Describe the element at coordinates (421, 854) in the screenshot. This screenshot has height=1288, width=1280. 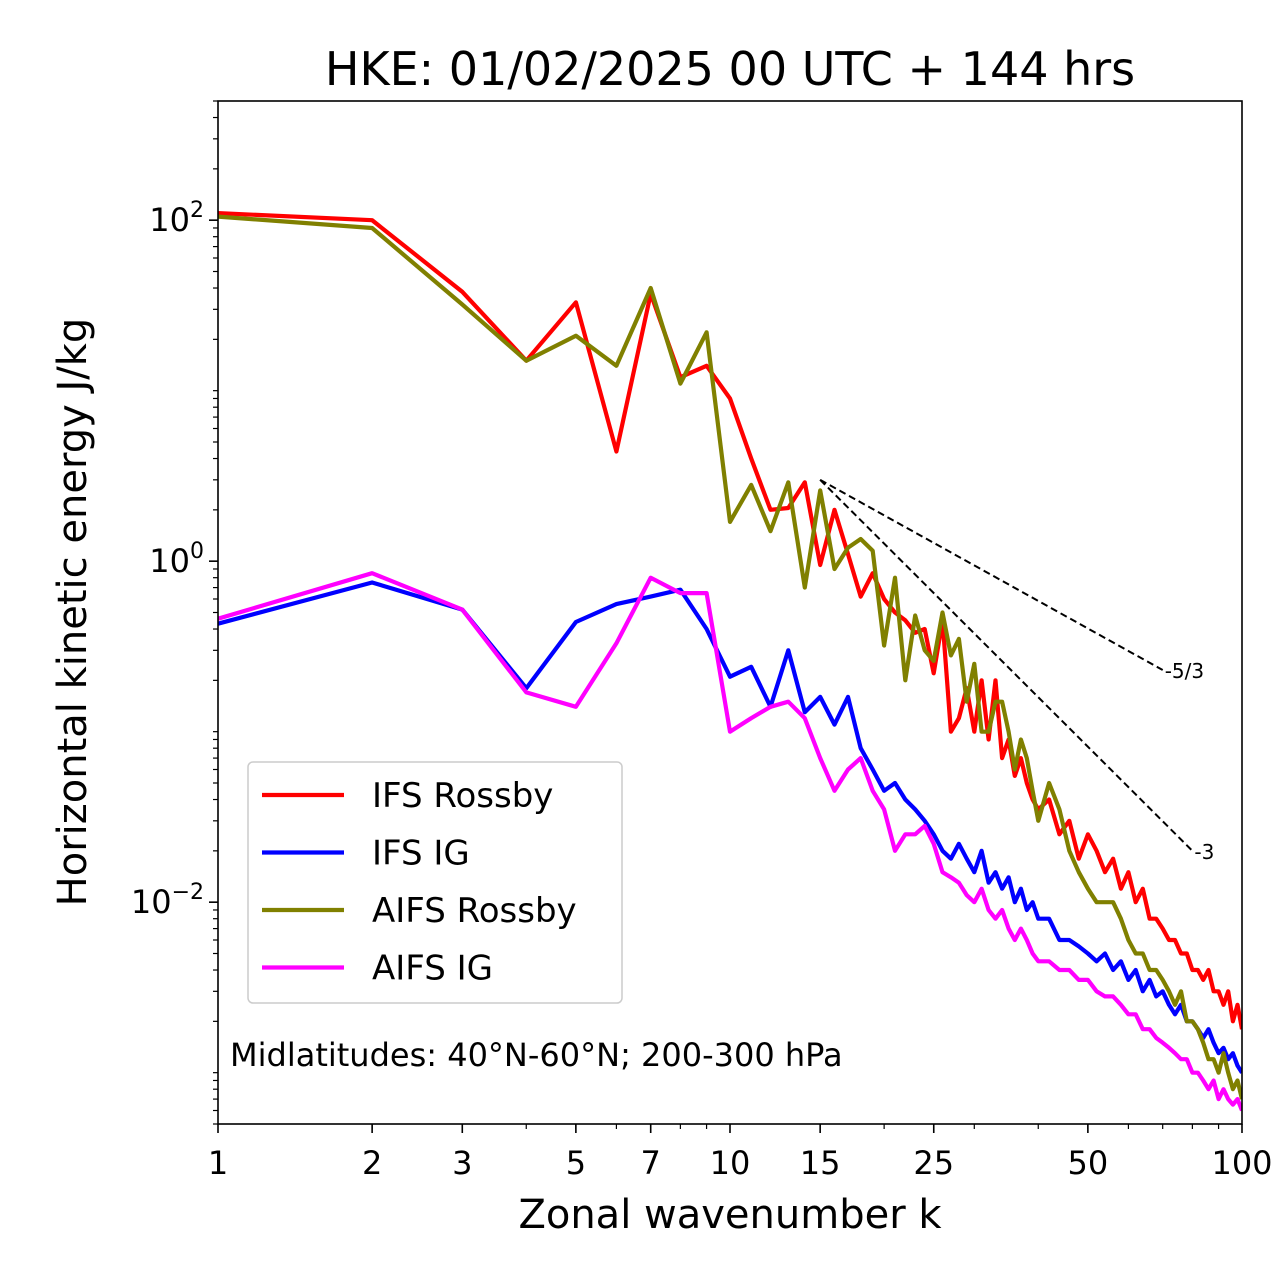
I see `legend-label: IFS IG` at that location.